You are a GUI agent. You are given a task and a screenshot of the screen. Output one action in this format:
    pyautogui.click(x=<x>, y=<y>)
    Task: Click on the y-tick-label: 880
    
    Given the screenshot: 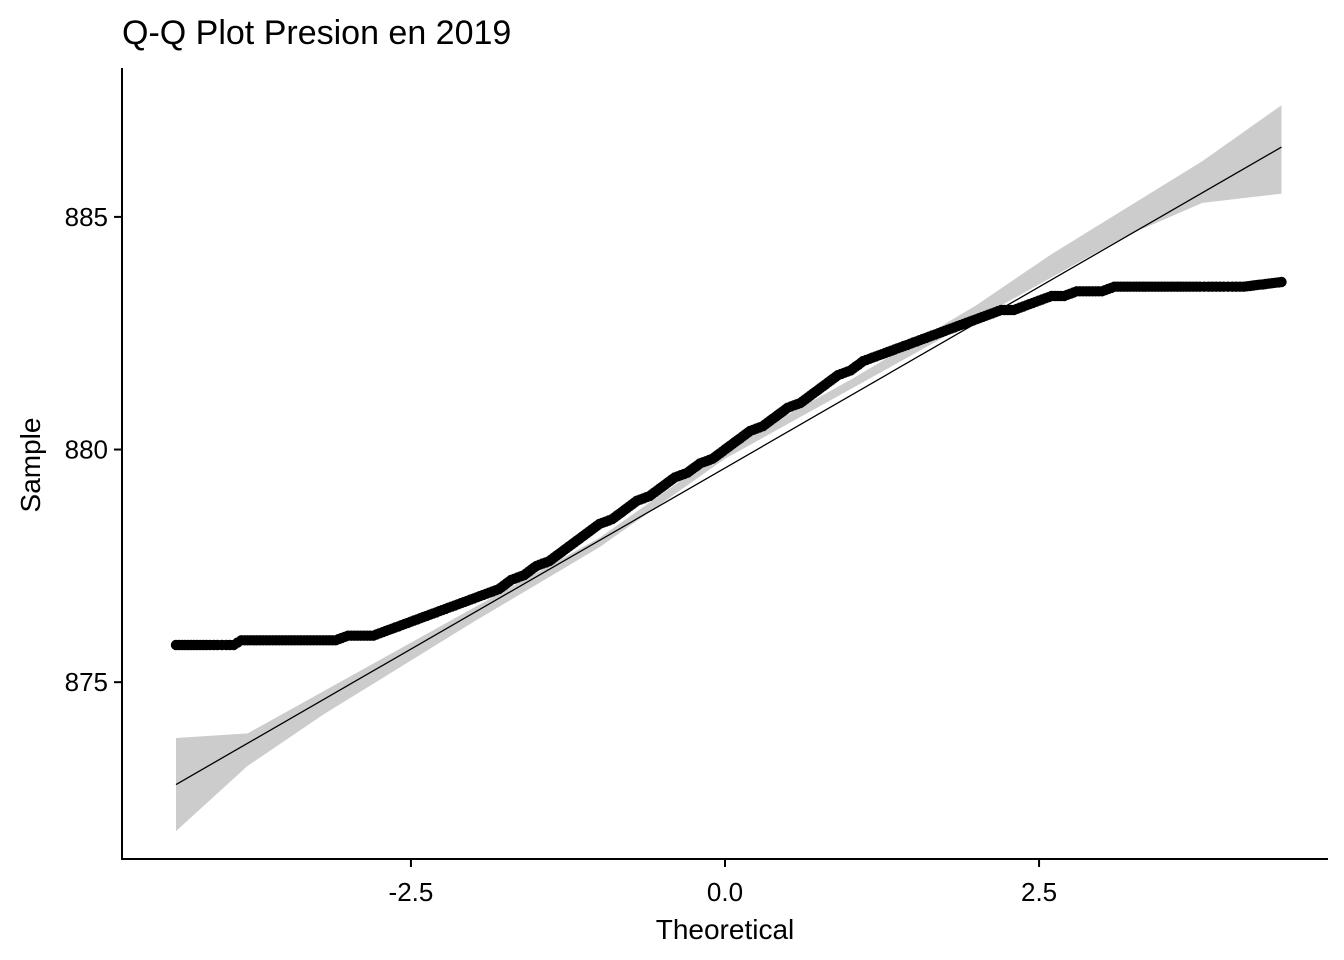 What is the action you would take?
    pyautogui.click(x=86, y=450)
    